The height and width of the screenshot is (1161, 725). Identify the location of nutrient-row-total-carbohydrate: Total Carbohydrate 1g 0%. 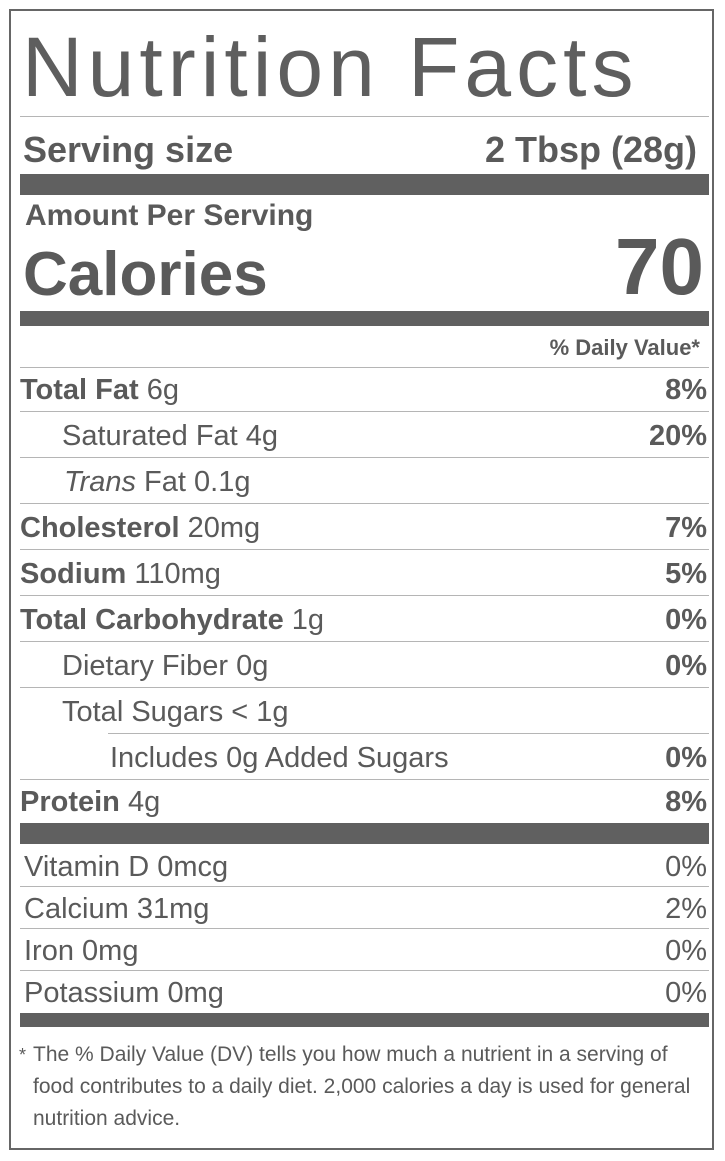
(364, 620).